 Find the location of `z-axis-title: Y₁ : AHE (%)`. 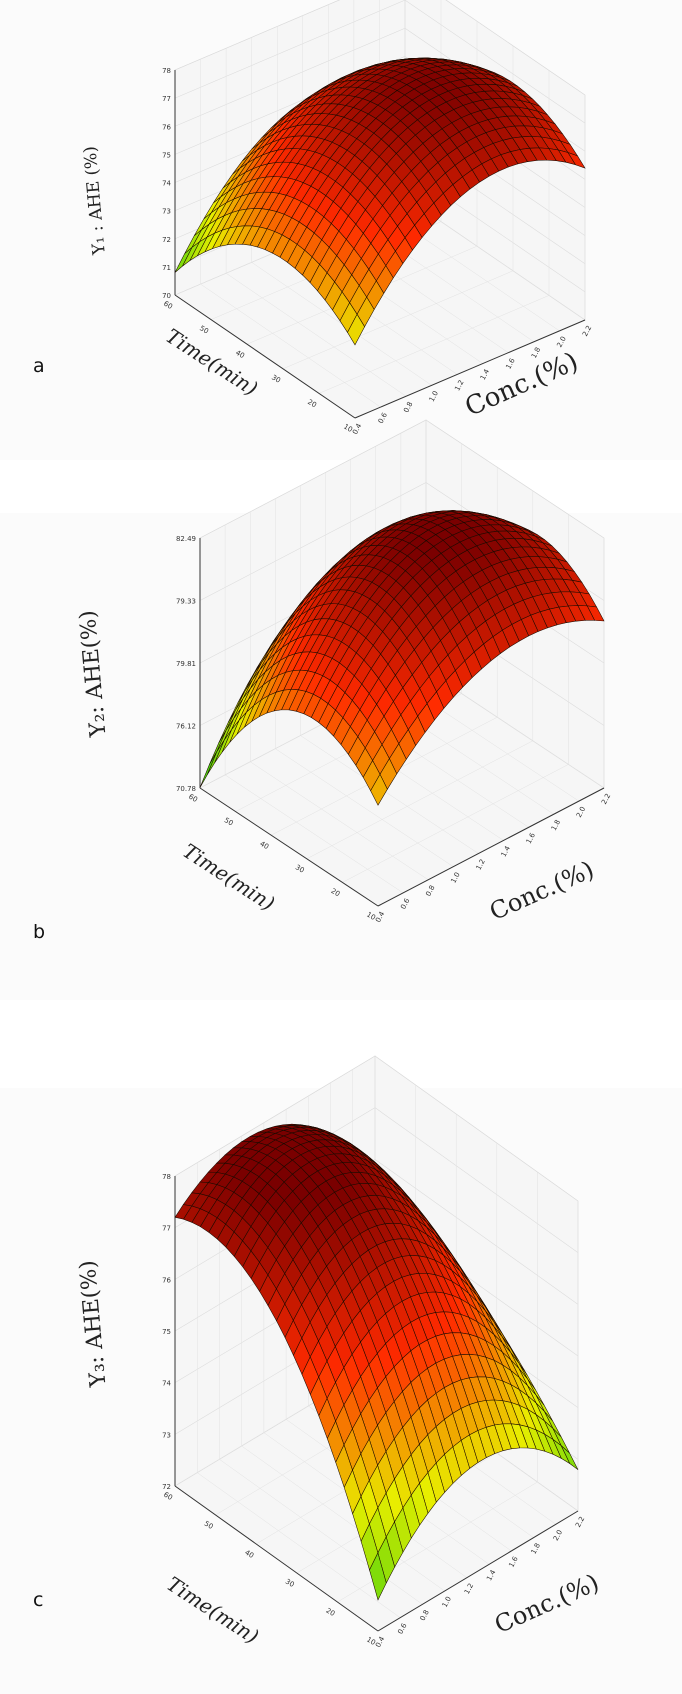

z-axis-title: Y₁ : AHE (%) is located at coordinates (95, 200).